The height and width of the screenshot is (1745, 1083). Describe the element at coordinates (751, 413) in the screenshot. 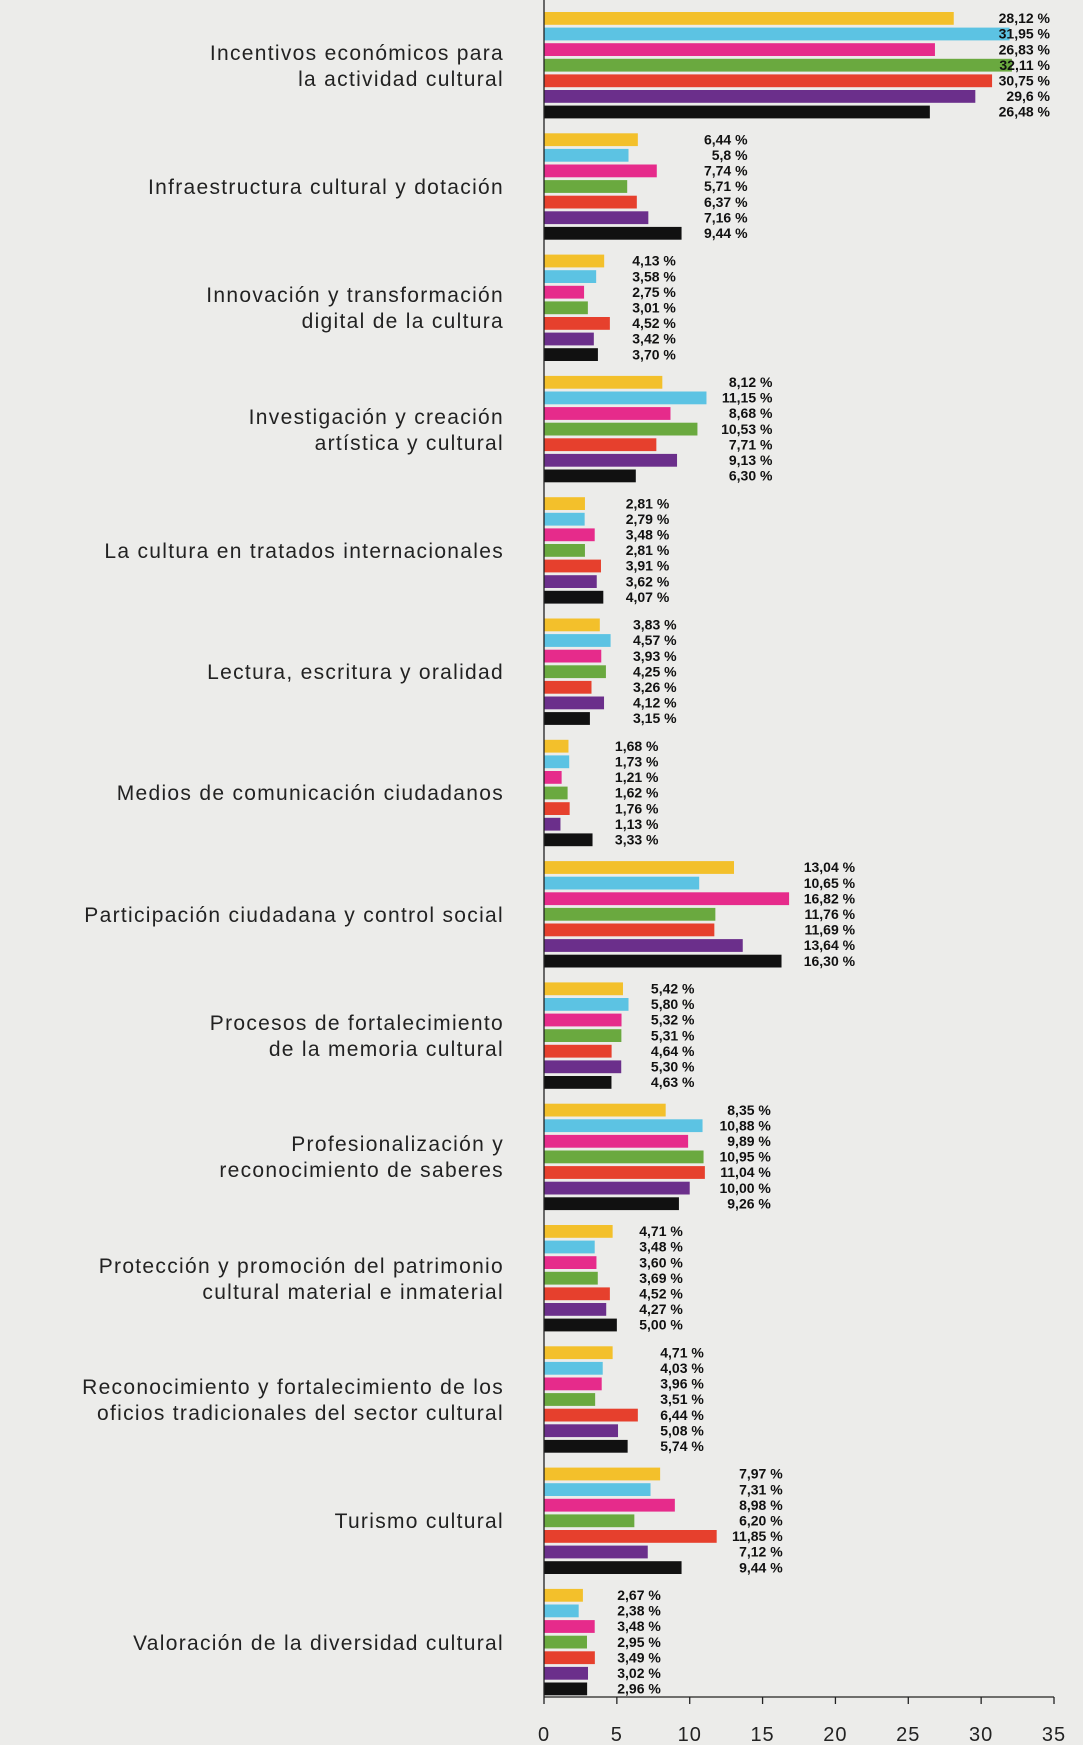

I see `value-label: 8,68 %` at that location.